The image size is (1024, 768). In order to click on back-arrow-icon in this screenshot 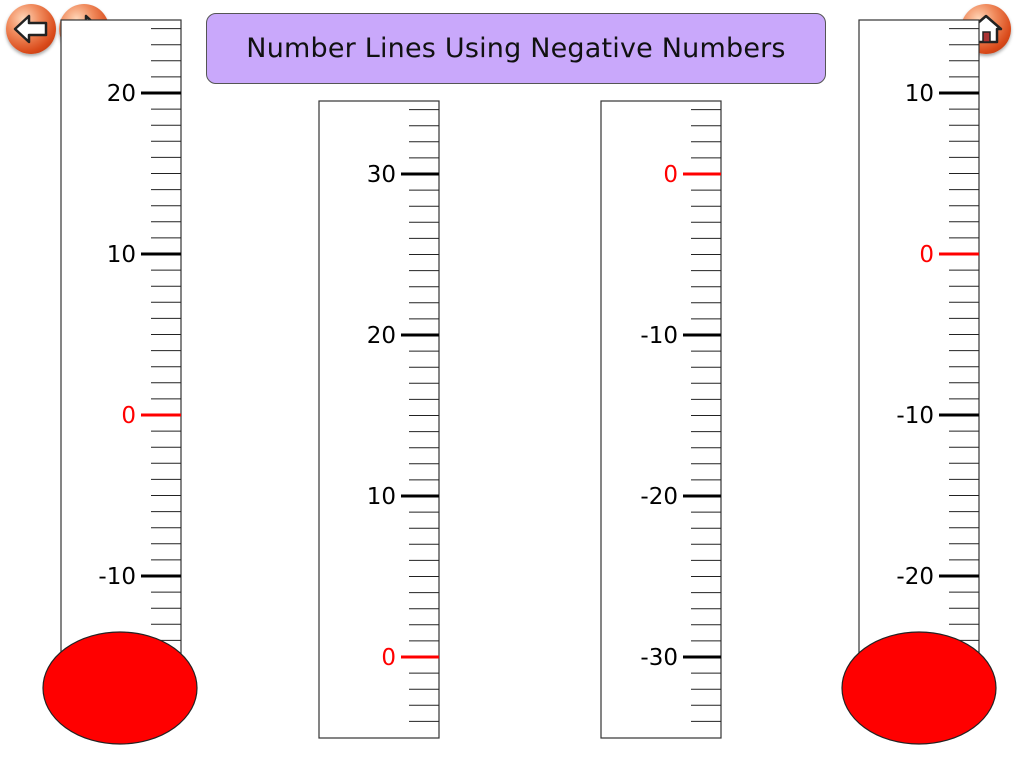, I will do `click(30, 29)`.